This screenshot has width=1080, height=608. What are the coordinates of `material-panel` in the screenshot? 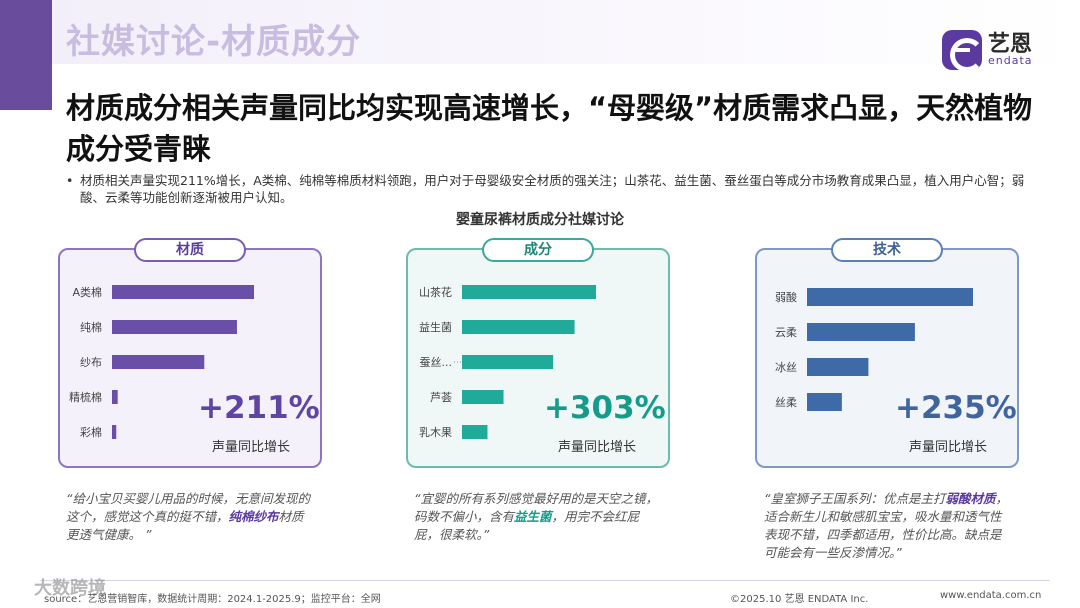 It's located at (190, 358).